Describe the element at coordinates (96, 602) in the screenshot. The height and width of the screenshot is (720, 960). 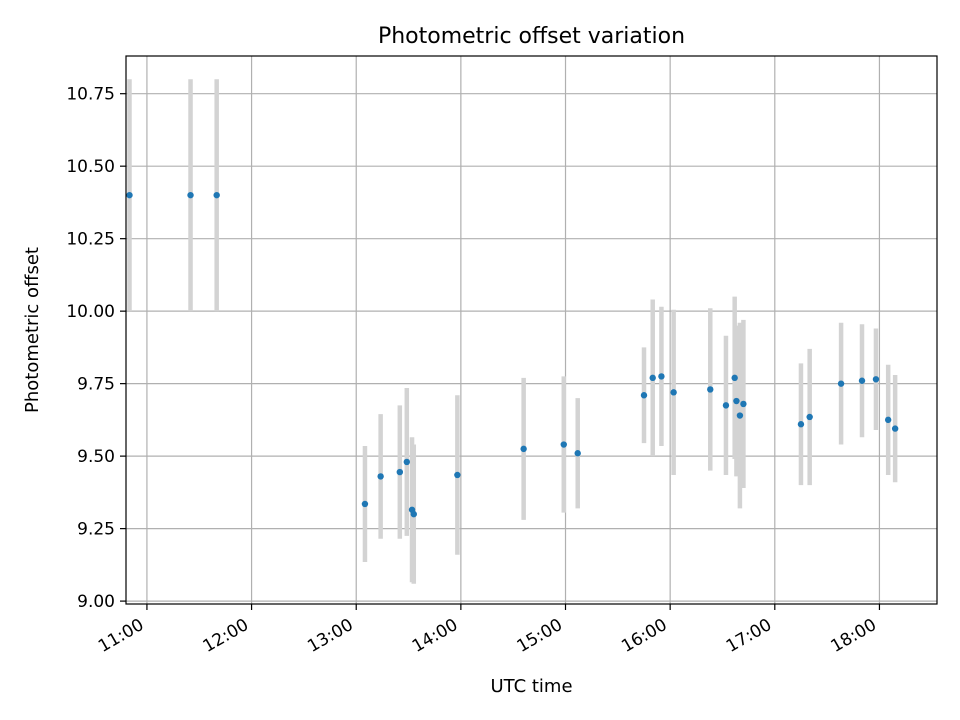
I see `y-tick-label: 9.00` at that location.